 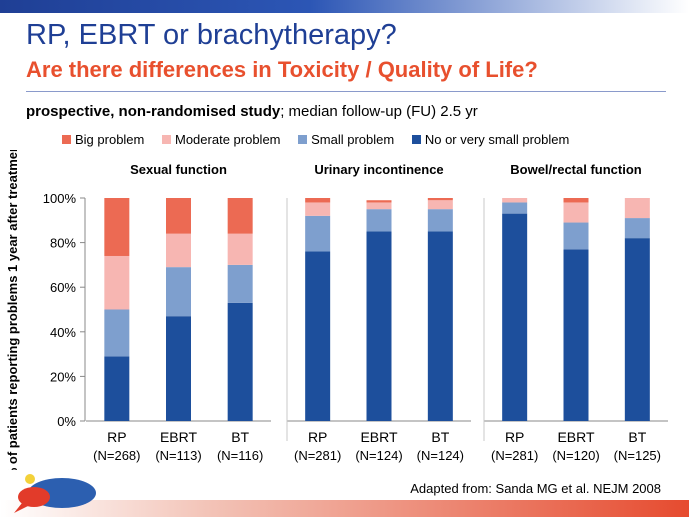 I want to click on bottom-accent-bar, so click(x=344, y=508).